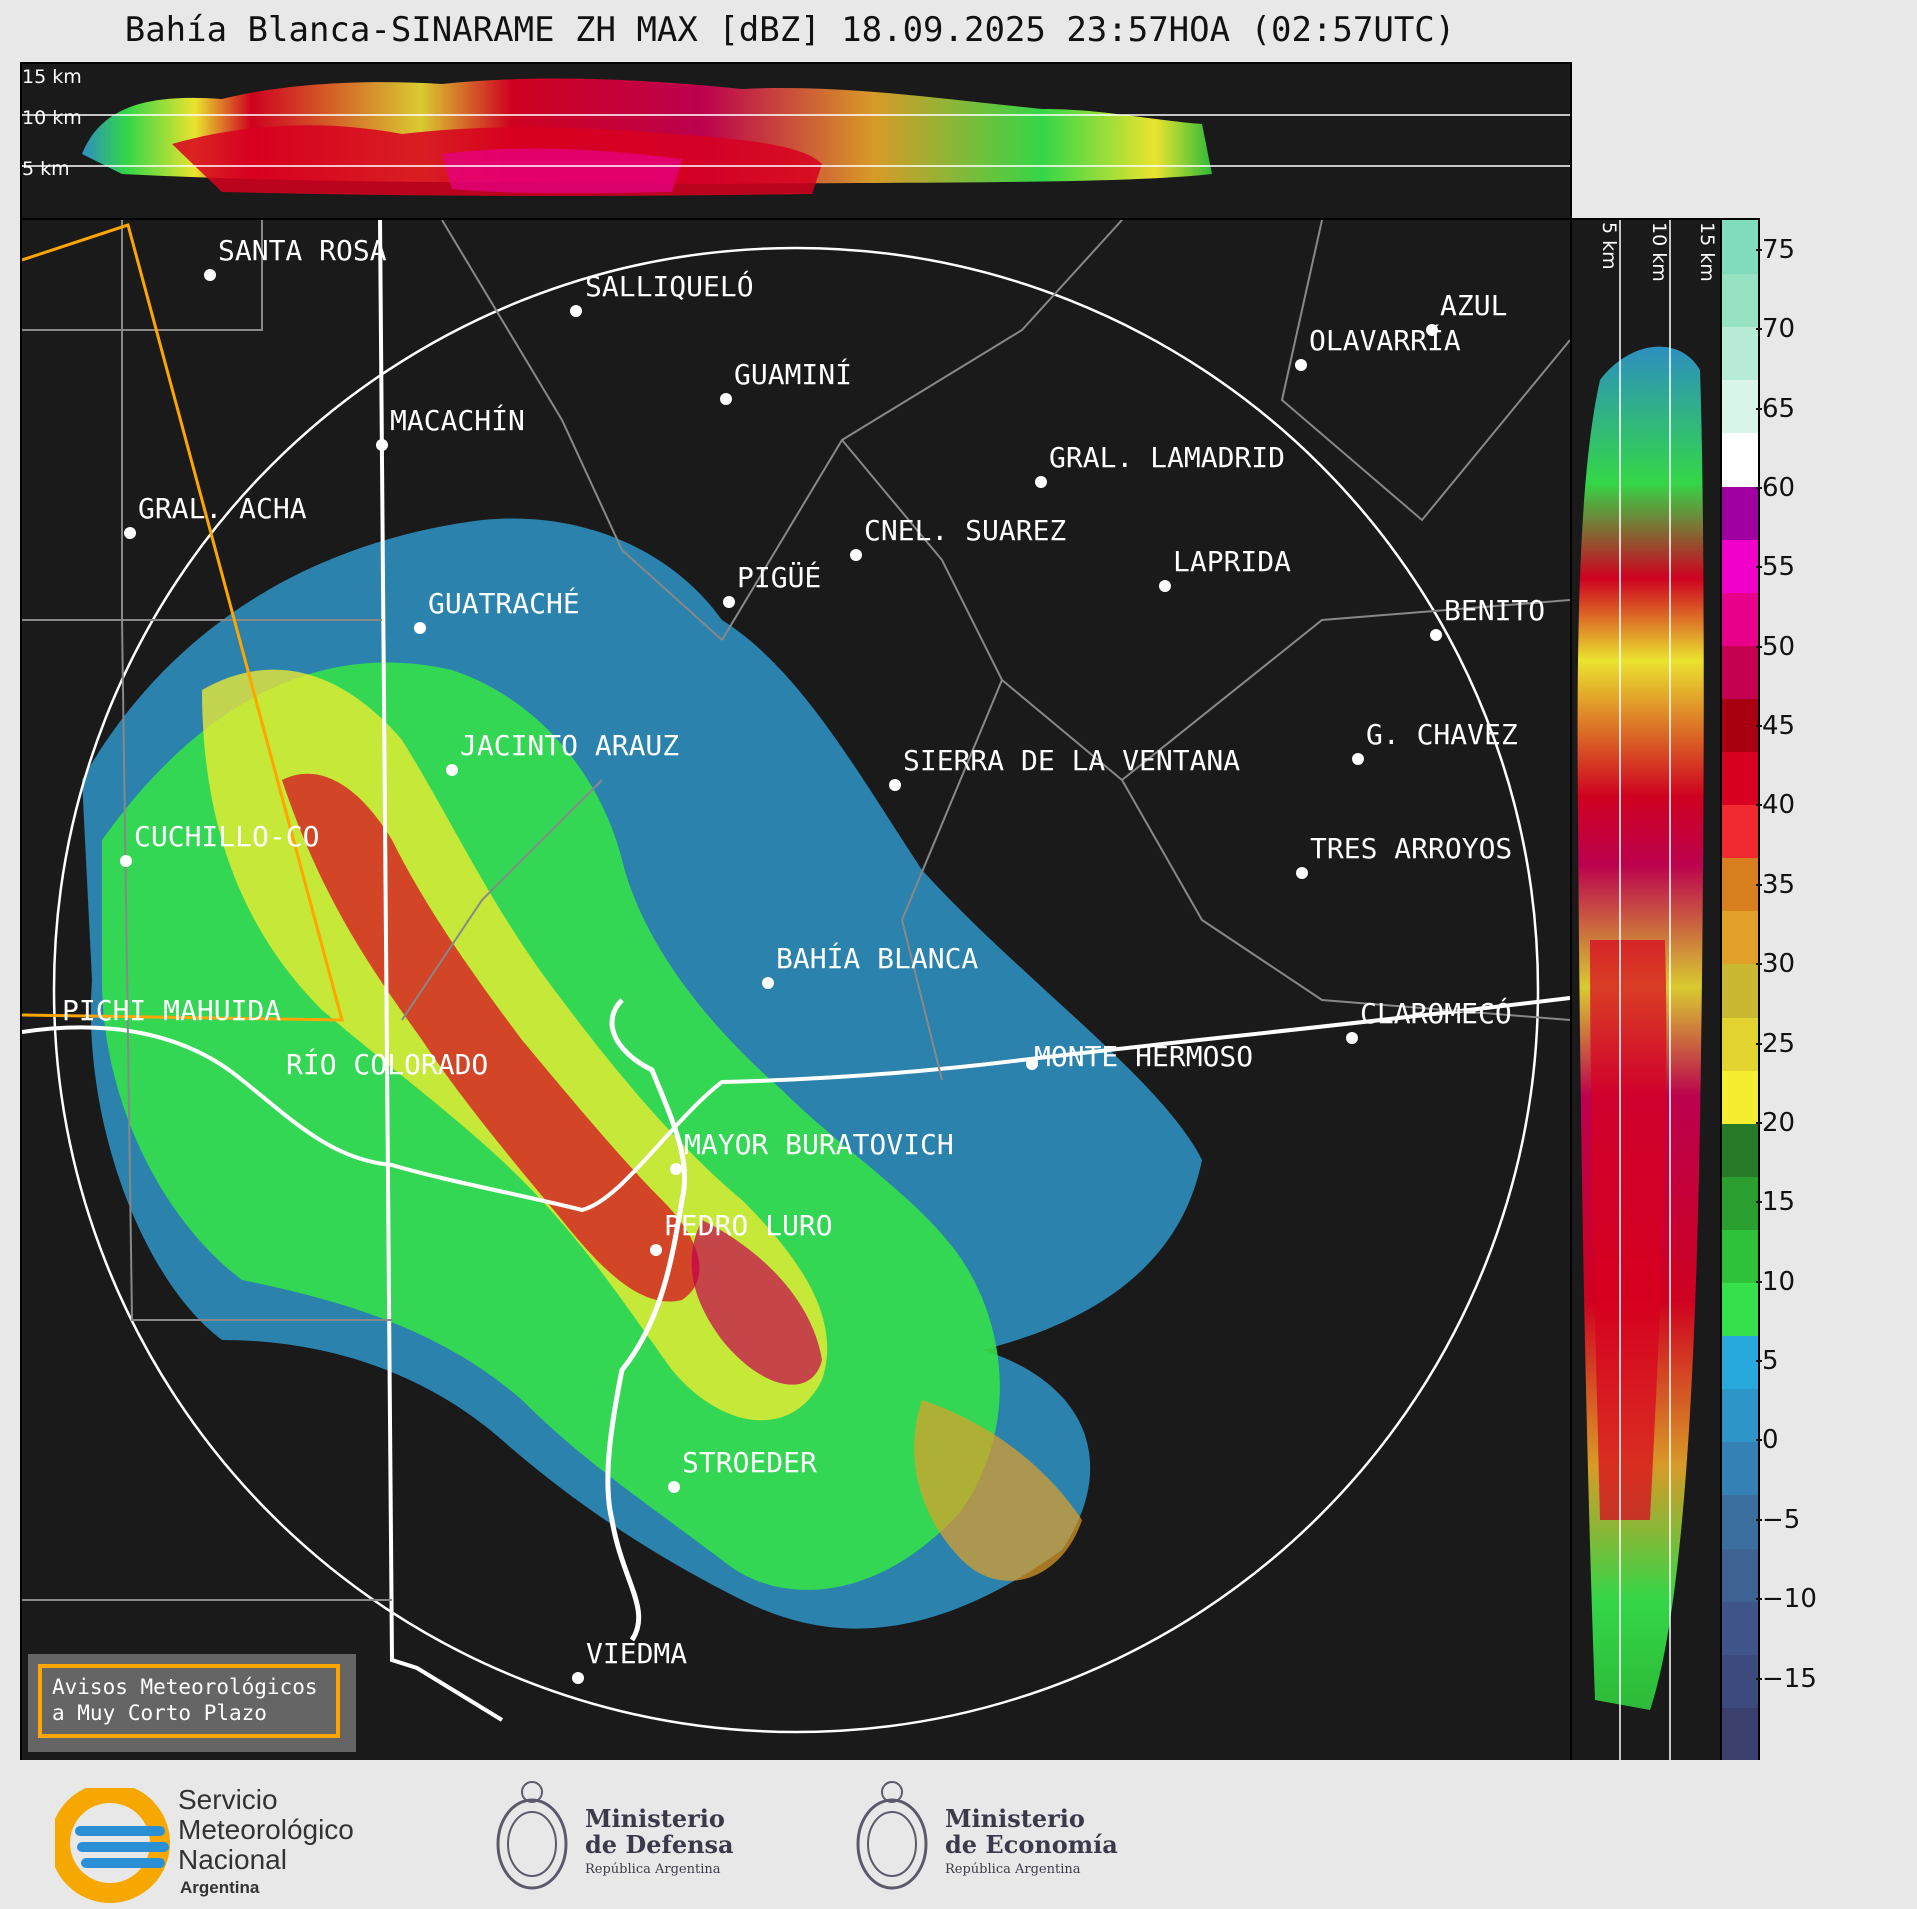 This screenshot has width=1917, height=1909. I want to click on colorbar-tick-label: −15, so click(1789, 1678).